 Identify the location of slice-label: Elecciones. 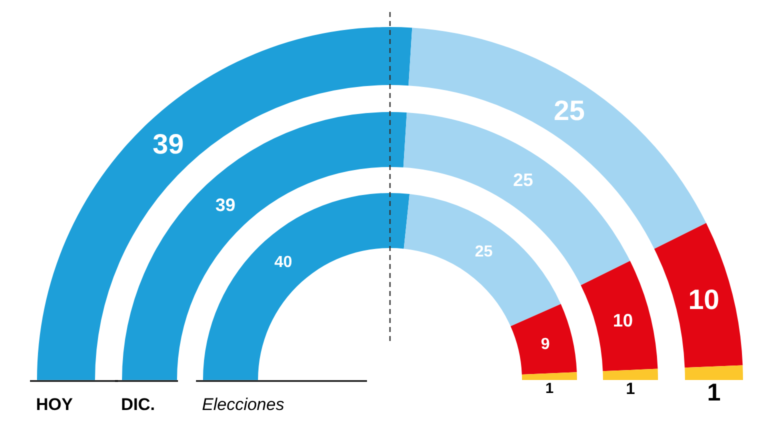
(243, 404).